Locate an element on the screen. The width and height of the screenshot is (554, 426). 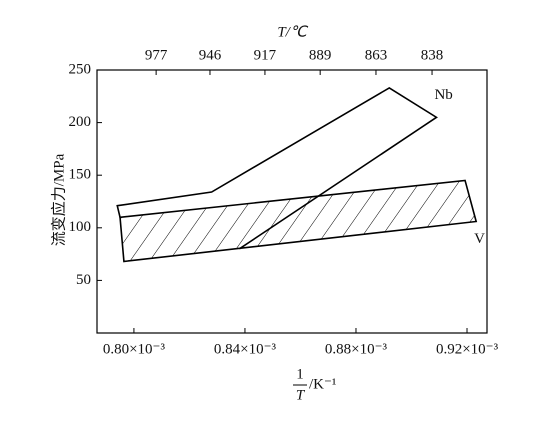
y-tick-label: 250 is located at coordinates (80, 69).